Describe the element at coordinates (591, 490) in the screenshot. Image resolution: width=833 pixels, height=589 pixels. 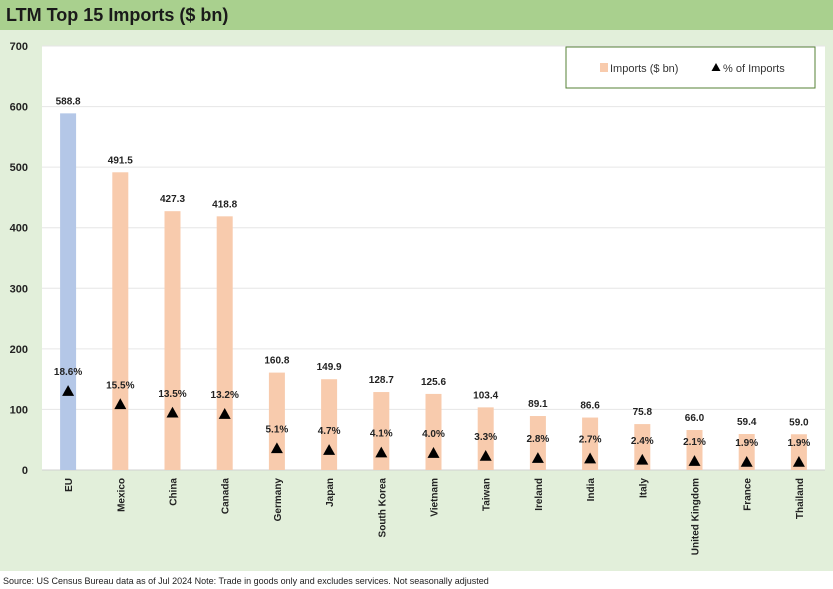
I see `category-label: India` at that location.